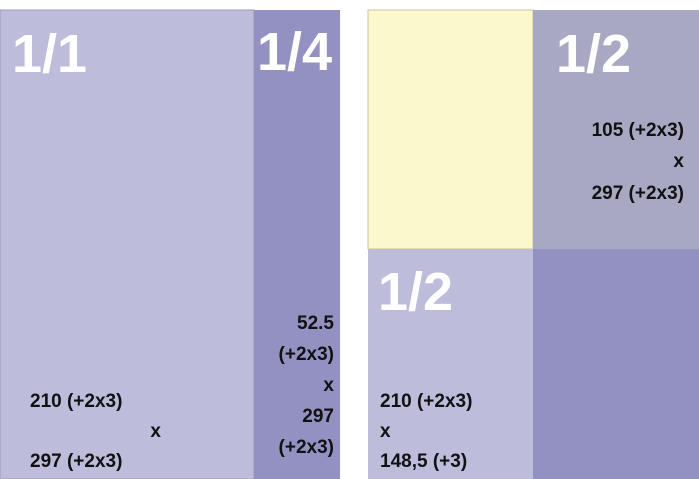 The width and height of the screenshot is (699, 479). I want to click on quarter-strip, so click(297, 244).